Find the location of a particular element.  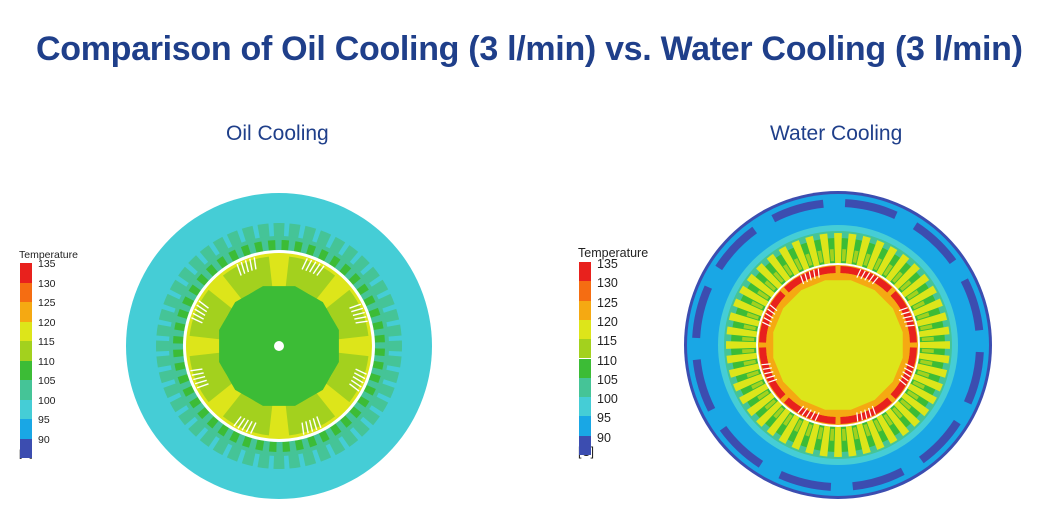

legend-label-100: 100 is located at coordinates (47, 400).